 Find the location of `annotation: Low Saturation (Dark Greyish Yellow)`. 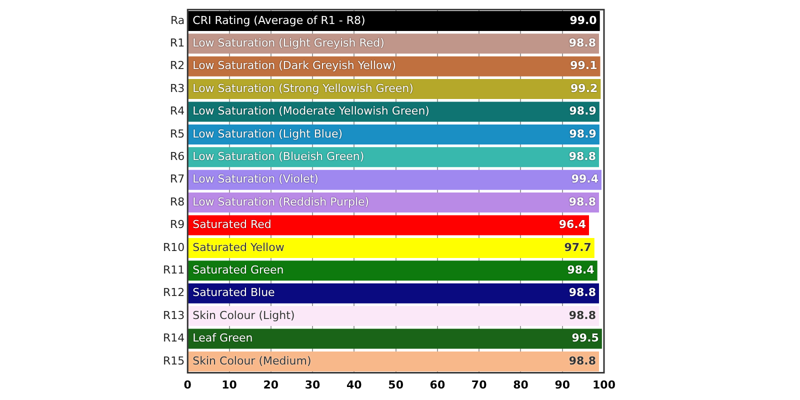

annotation: Low Saturation (Dark Greyish Yellow) is located at coordinates (294, 65).